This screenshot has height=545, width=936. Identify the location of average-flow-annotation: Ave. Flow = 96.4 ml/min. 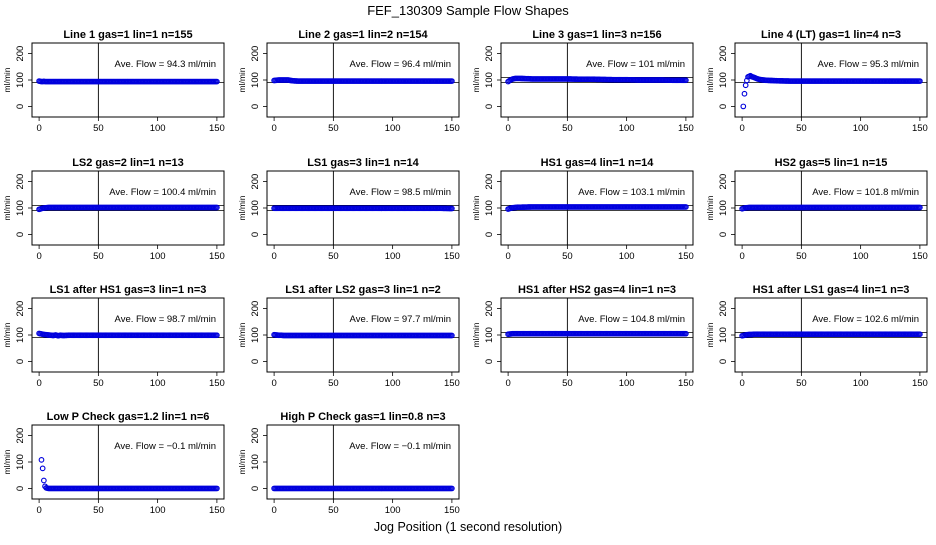
(400, 64).